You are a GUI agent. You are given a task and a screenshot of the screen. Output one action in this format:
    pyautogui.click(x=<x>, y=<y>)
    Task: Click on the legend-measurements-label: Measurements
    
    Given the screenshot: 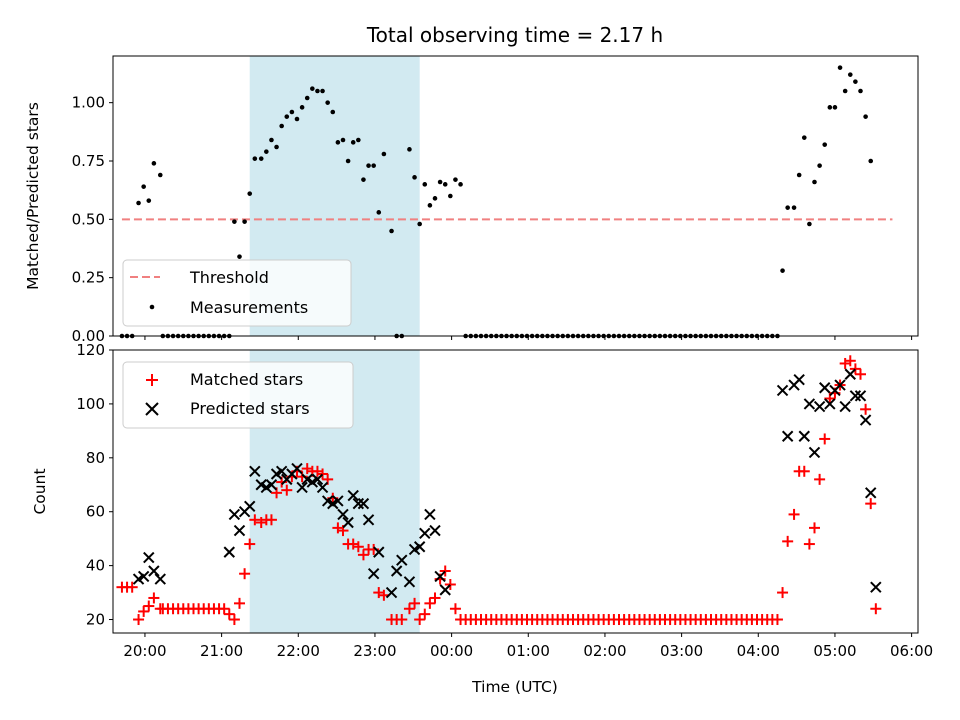 What is the action you would take?
    pyautogui.click(x=249, y=307)
    